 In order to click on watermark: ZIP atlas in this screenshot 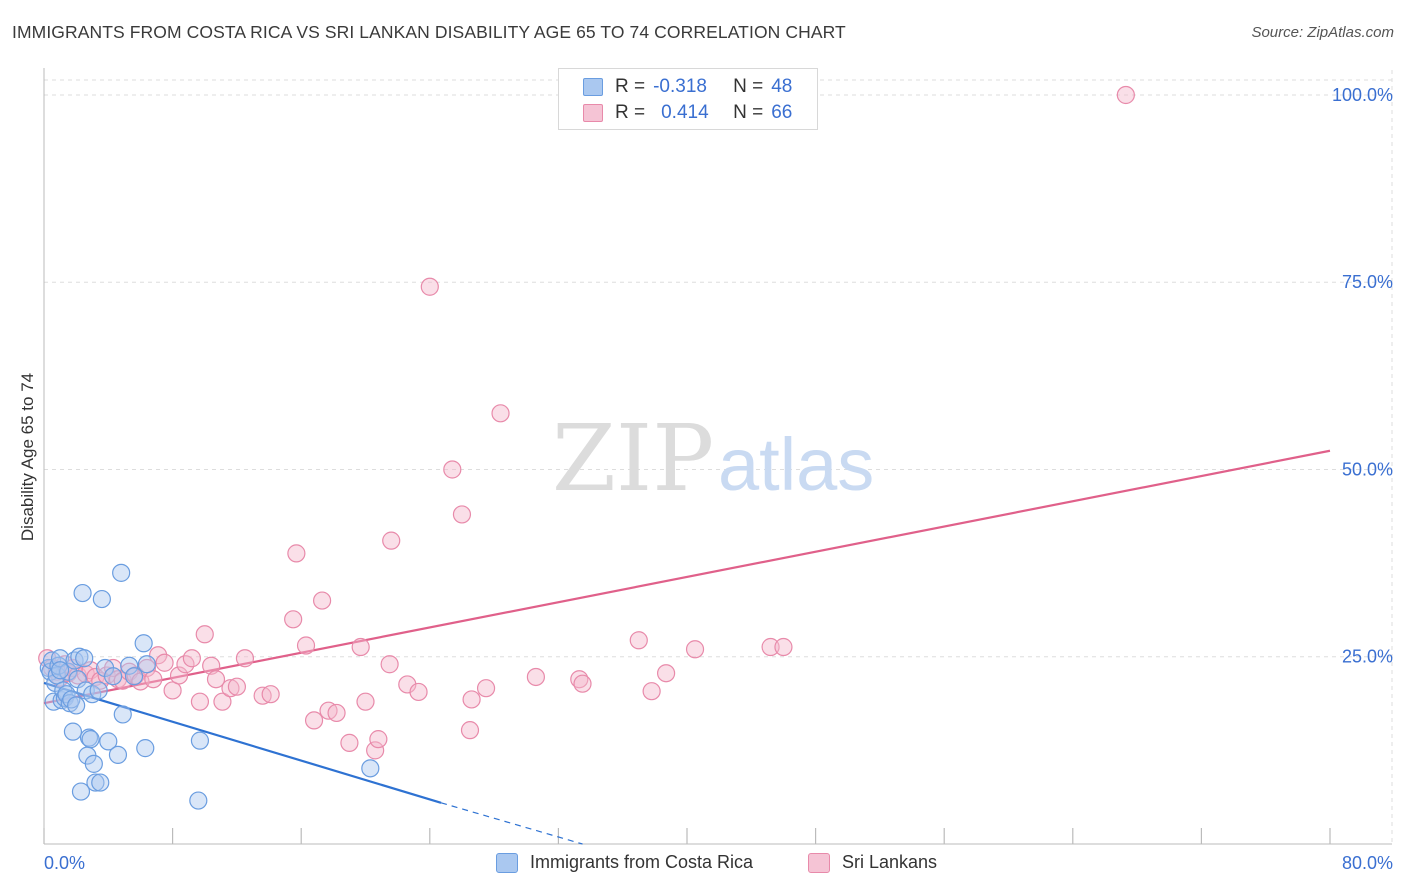, I will do `click(713, 458)`.